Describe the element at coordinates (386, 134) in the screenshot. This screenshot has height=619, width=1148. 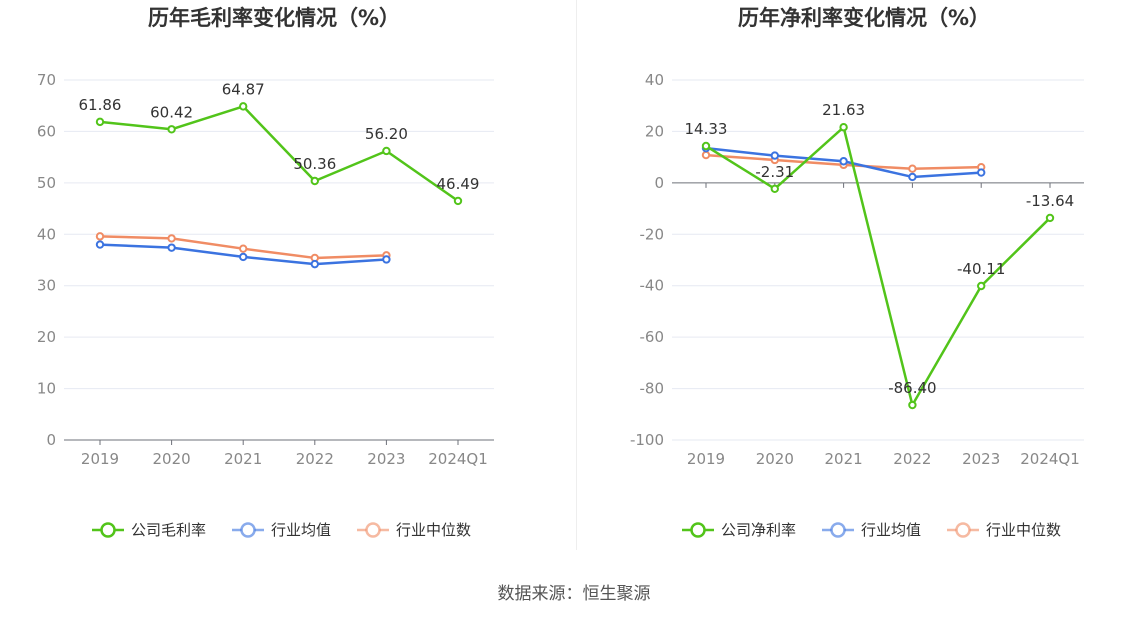
I see `data-label: 56.20` at that location.